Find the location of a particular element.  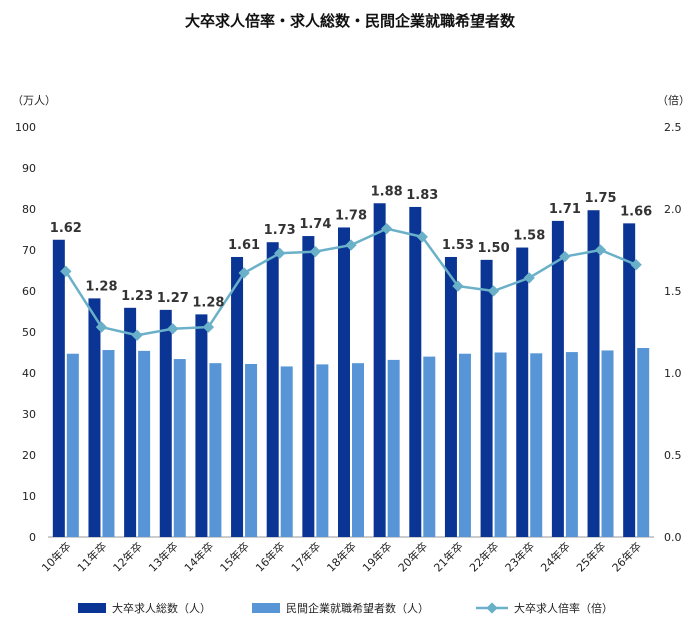

left-axis-tick: 0 is located at coordinates (32, 537).